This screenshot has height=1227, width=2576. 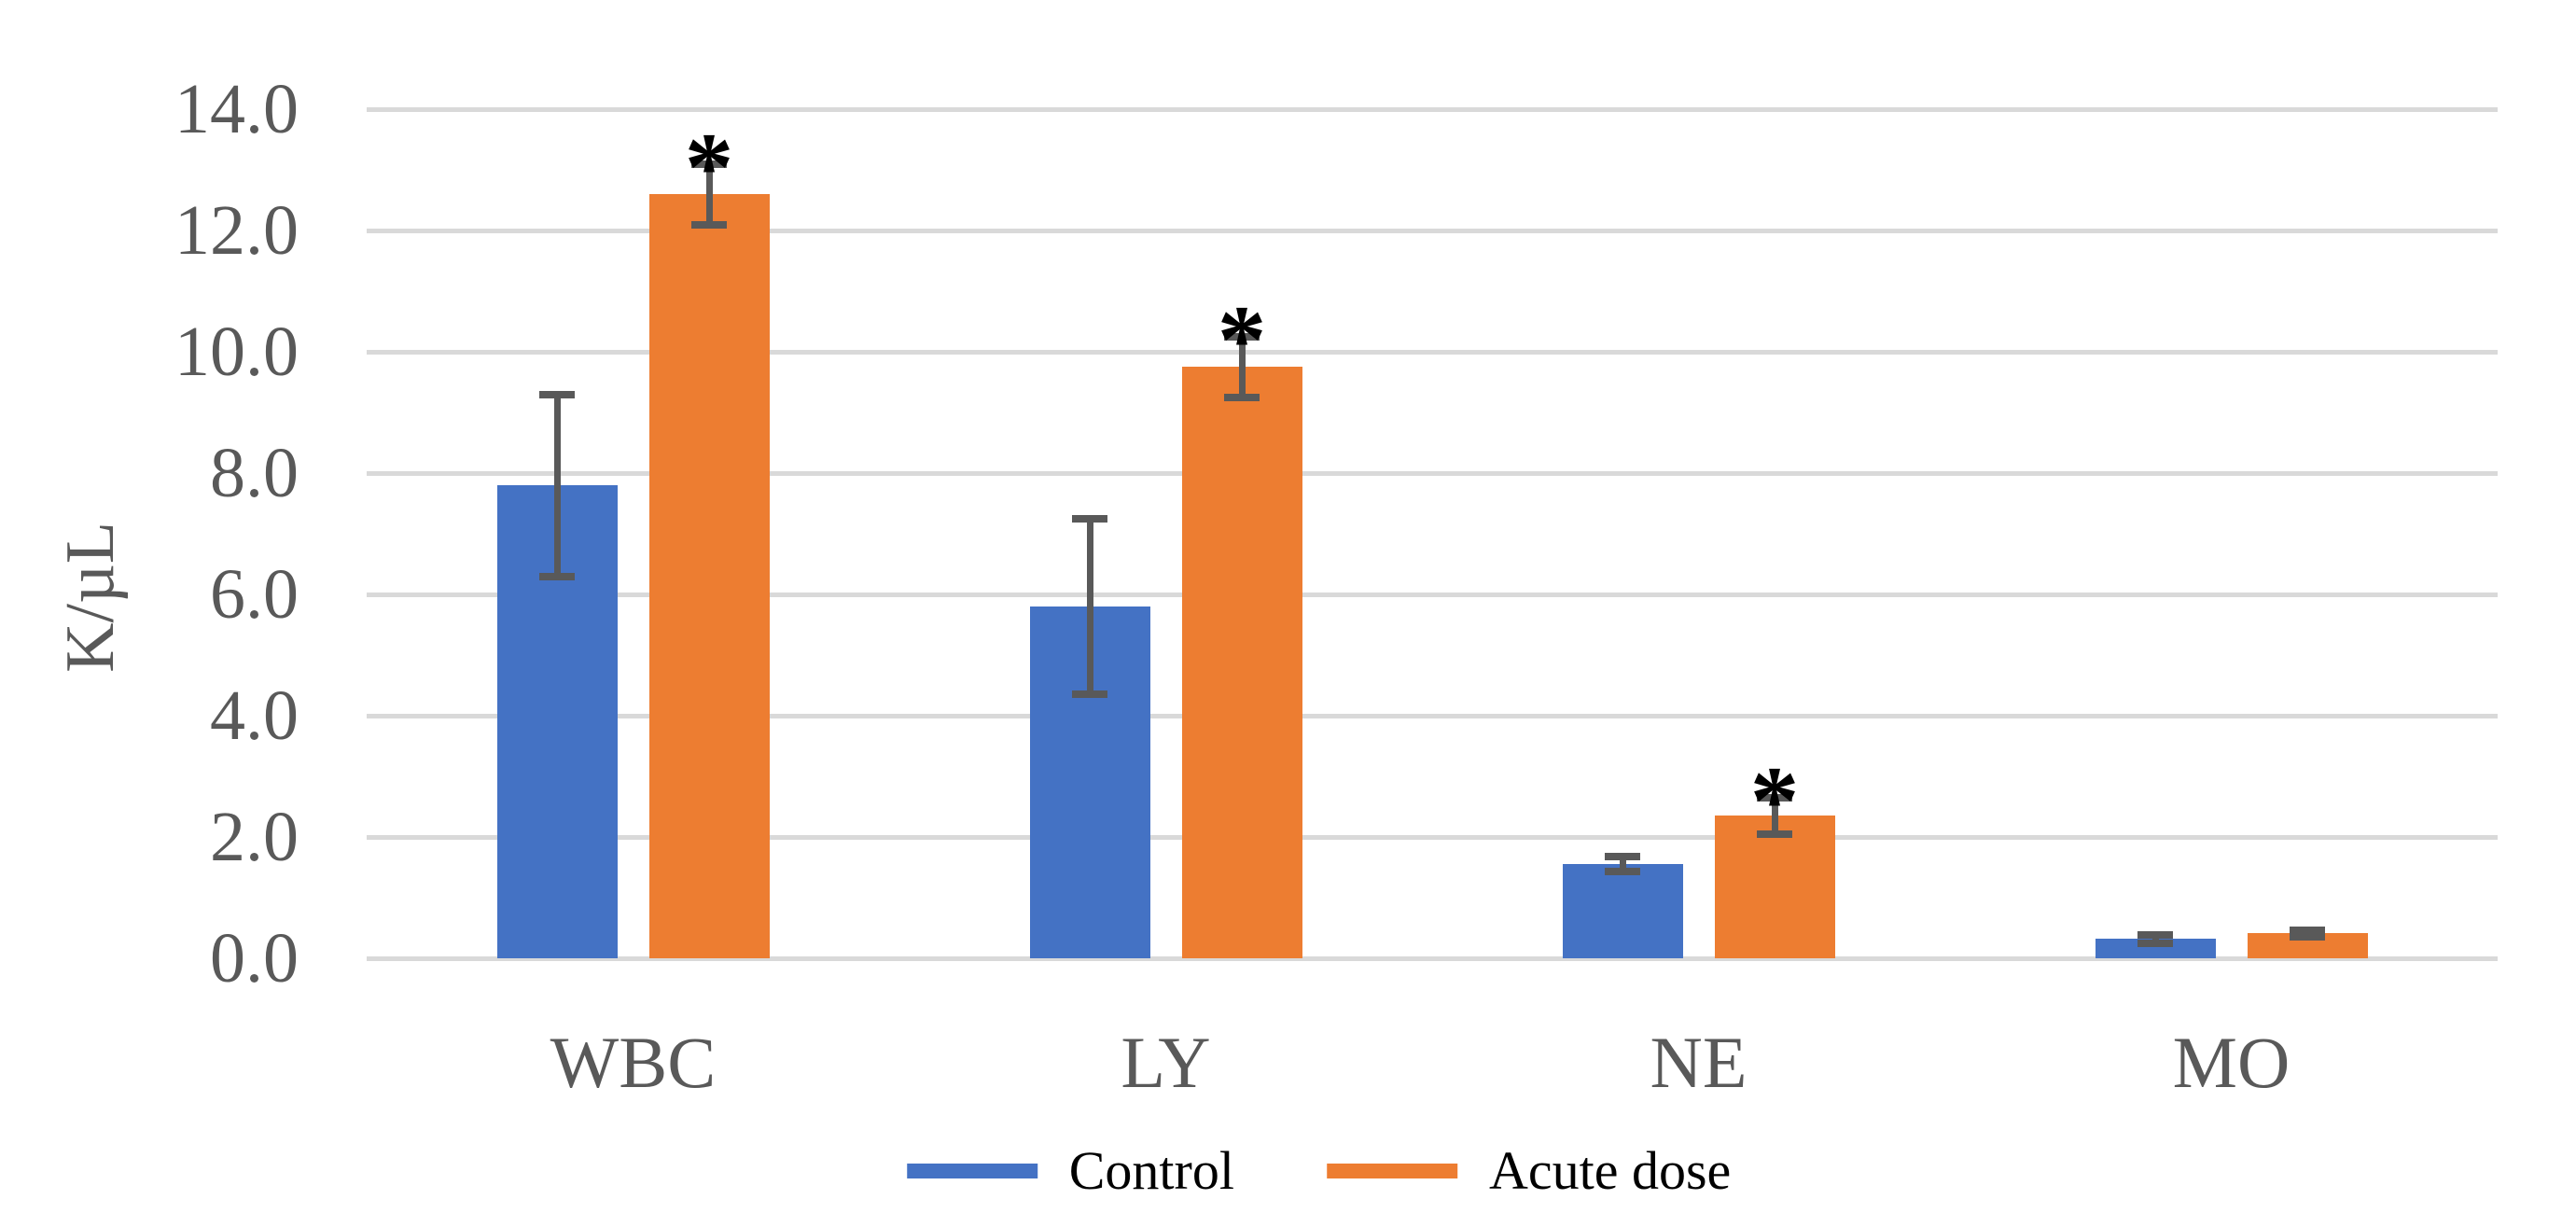 I want to click on legend-swatch-control, so click(x=972, y=1171).